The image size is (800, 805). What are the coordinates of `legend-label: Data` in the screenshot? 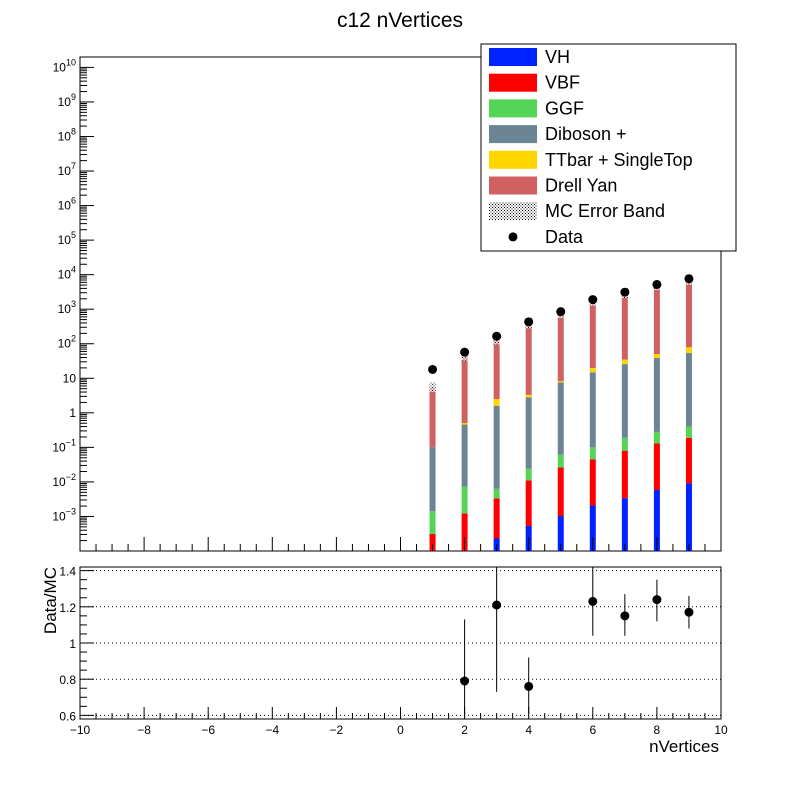 It's located at (564, 237).